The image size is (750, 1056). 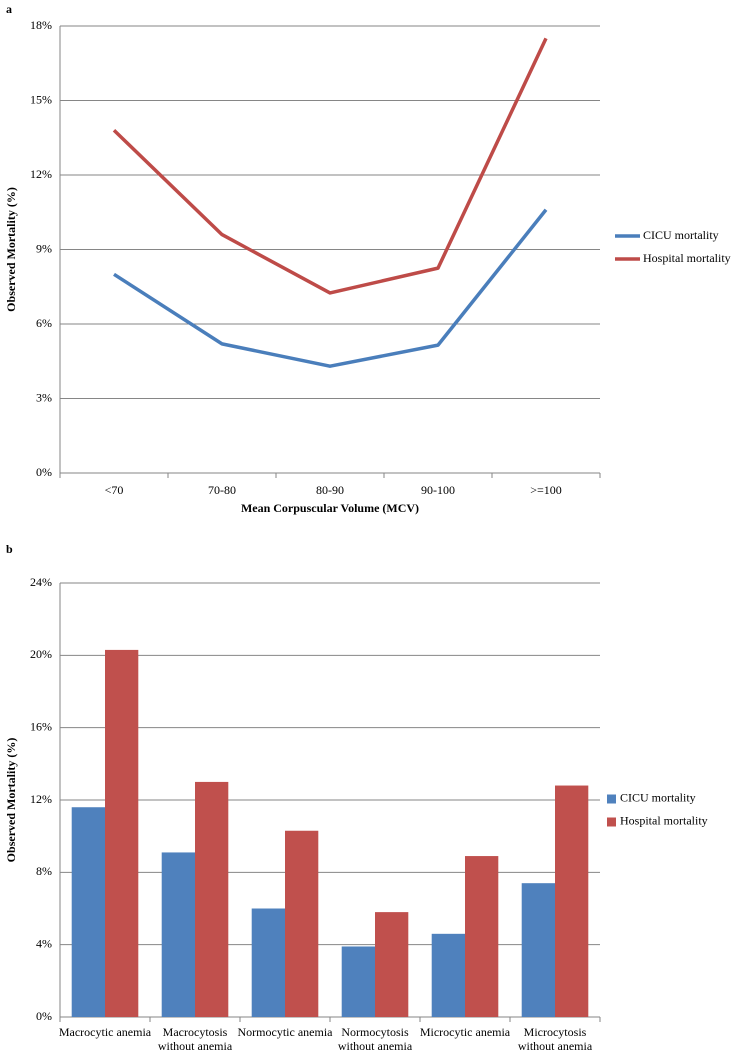 What do you see at coordinates (41, 582) in the screenshot?
I see `y-tick-label: 24%` at bounding box center [41, 582].